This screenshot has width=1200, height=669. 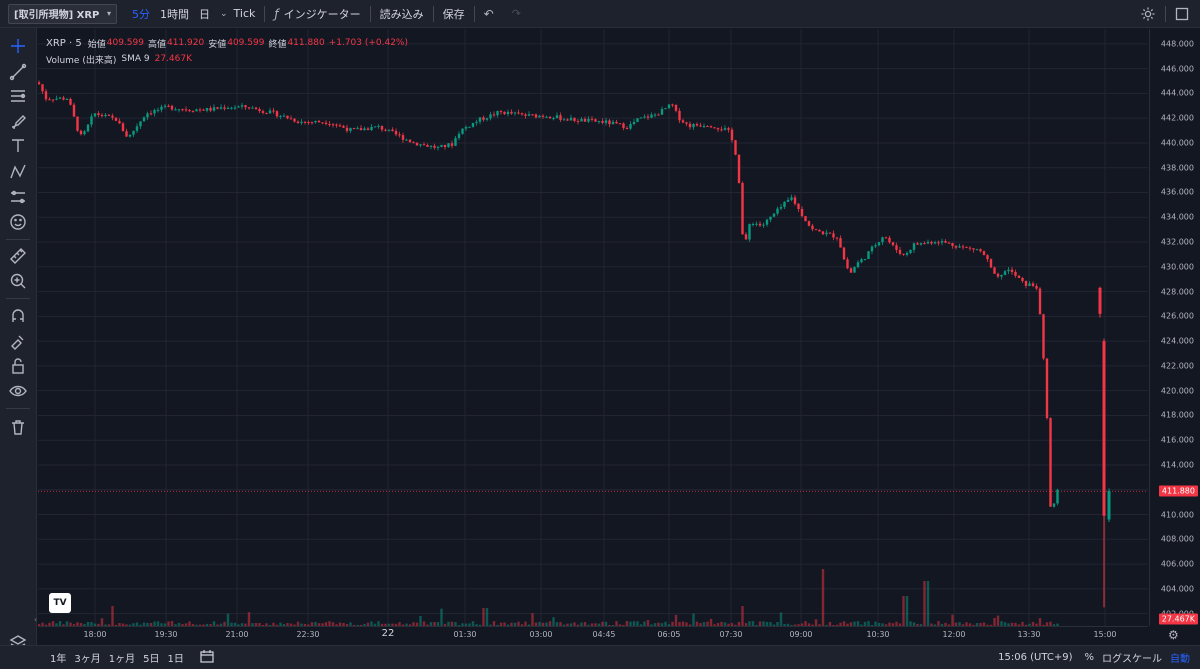 I want to click on redo-icon: ↷, so click(x=516, y=13).